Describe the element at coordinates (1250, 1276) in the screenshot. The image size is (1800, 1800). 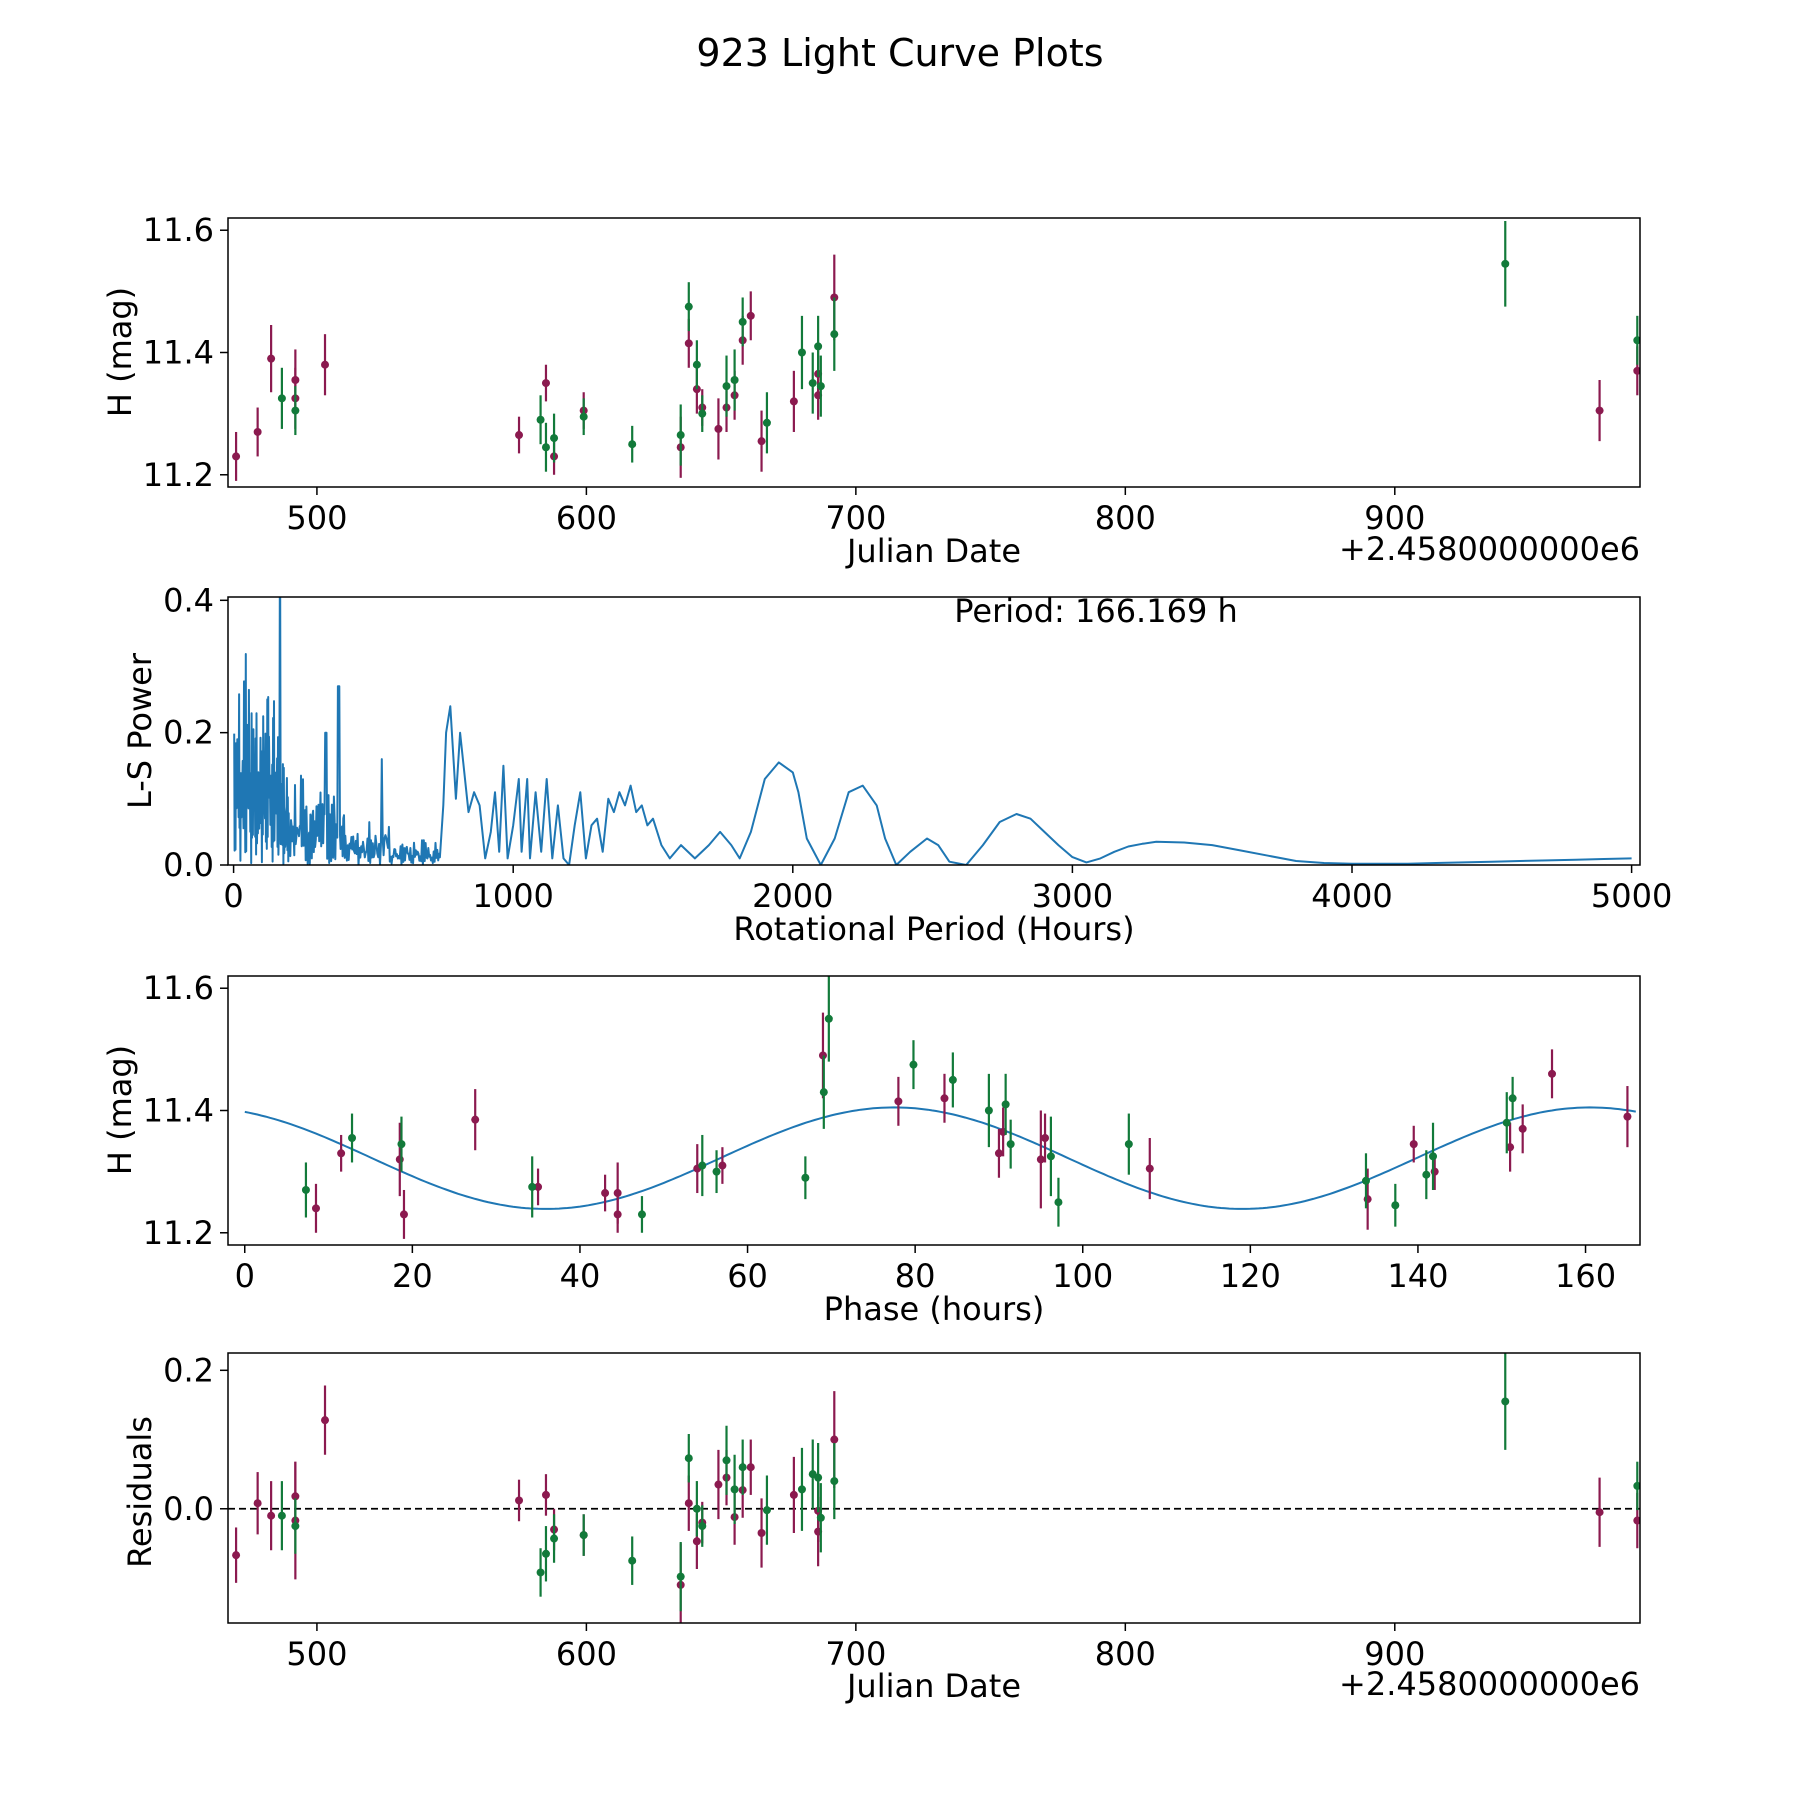
I see `x-tick-label: 120` at that location.